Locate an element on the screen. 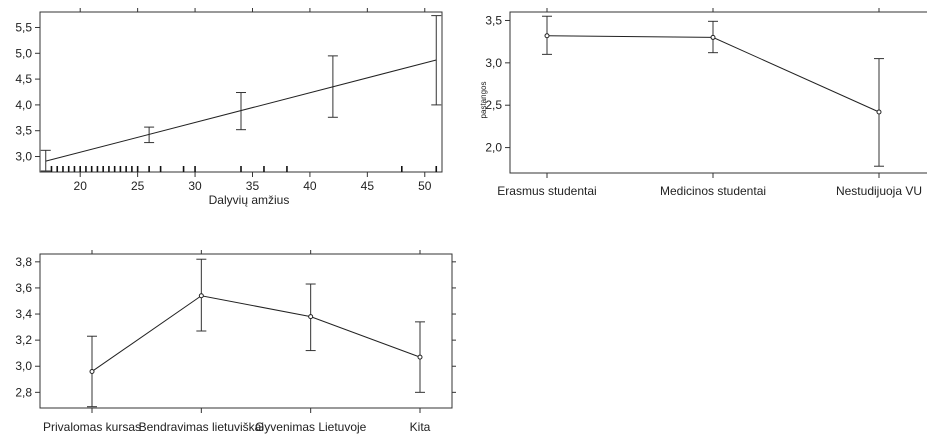  y-tick-label: 4,5 is located at coordinates (23, 79).